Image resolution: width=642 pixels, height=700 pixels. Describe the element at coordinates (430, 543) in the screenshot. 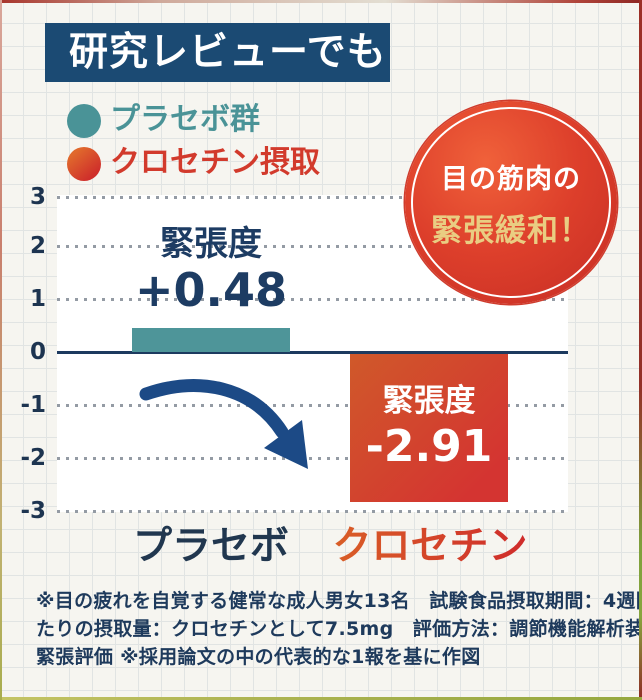

I see `xlabel-crocetin: クロセチン` at that location.